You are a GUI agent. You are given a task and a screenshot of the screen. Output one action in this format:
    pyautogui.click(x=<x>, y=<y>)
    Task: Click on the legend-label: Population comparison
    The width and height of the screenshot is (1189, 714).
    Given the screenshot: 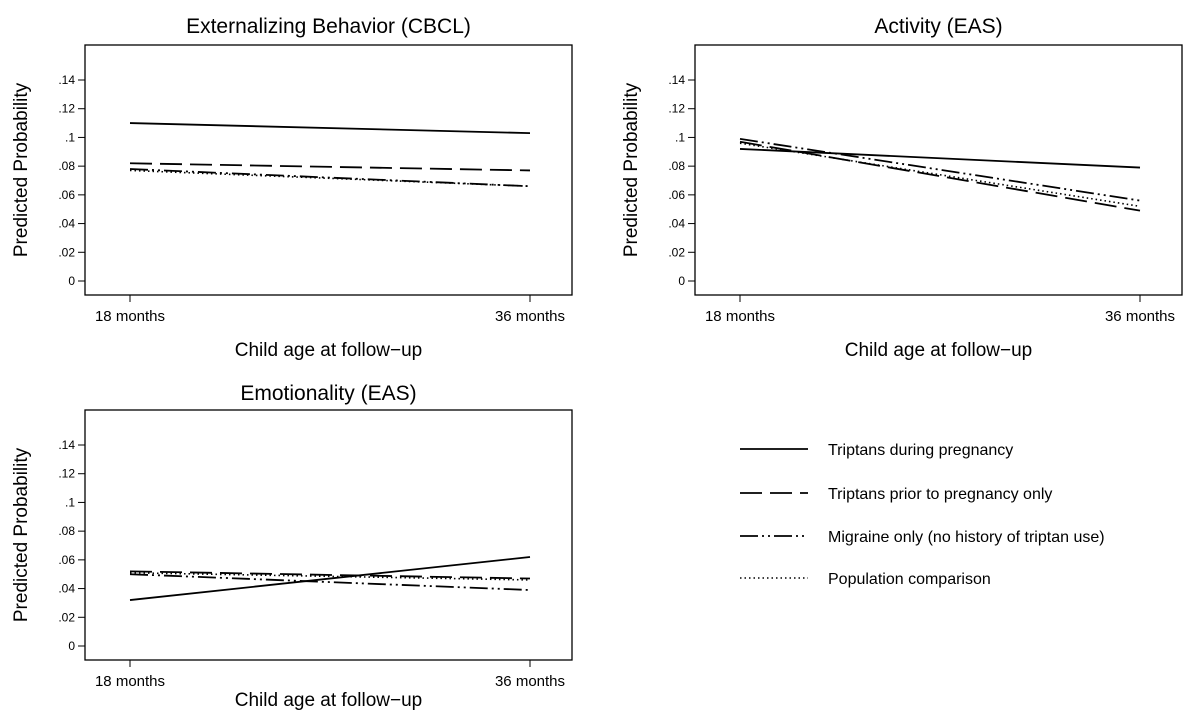 What is the action you would take?
    pyautogui.click(x=909, y=579)
    